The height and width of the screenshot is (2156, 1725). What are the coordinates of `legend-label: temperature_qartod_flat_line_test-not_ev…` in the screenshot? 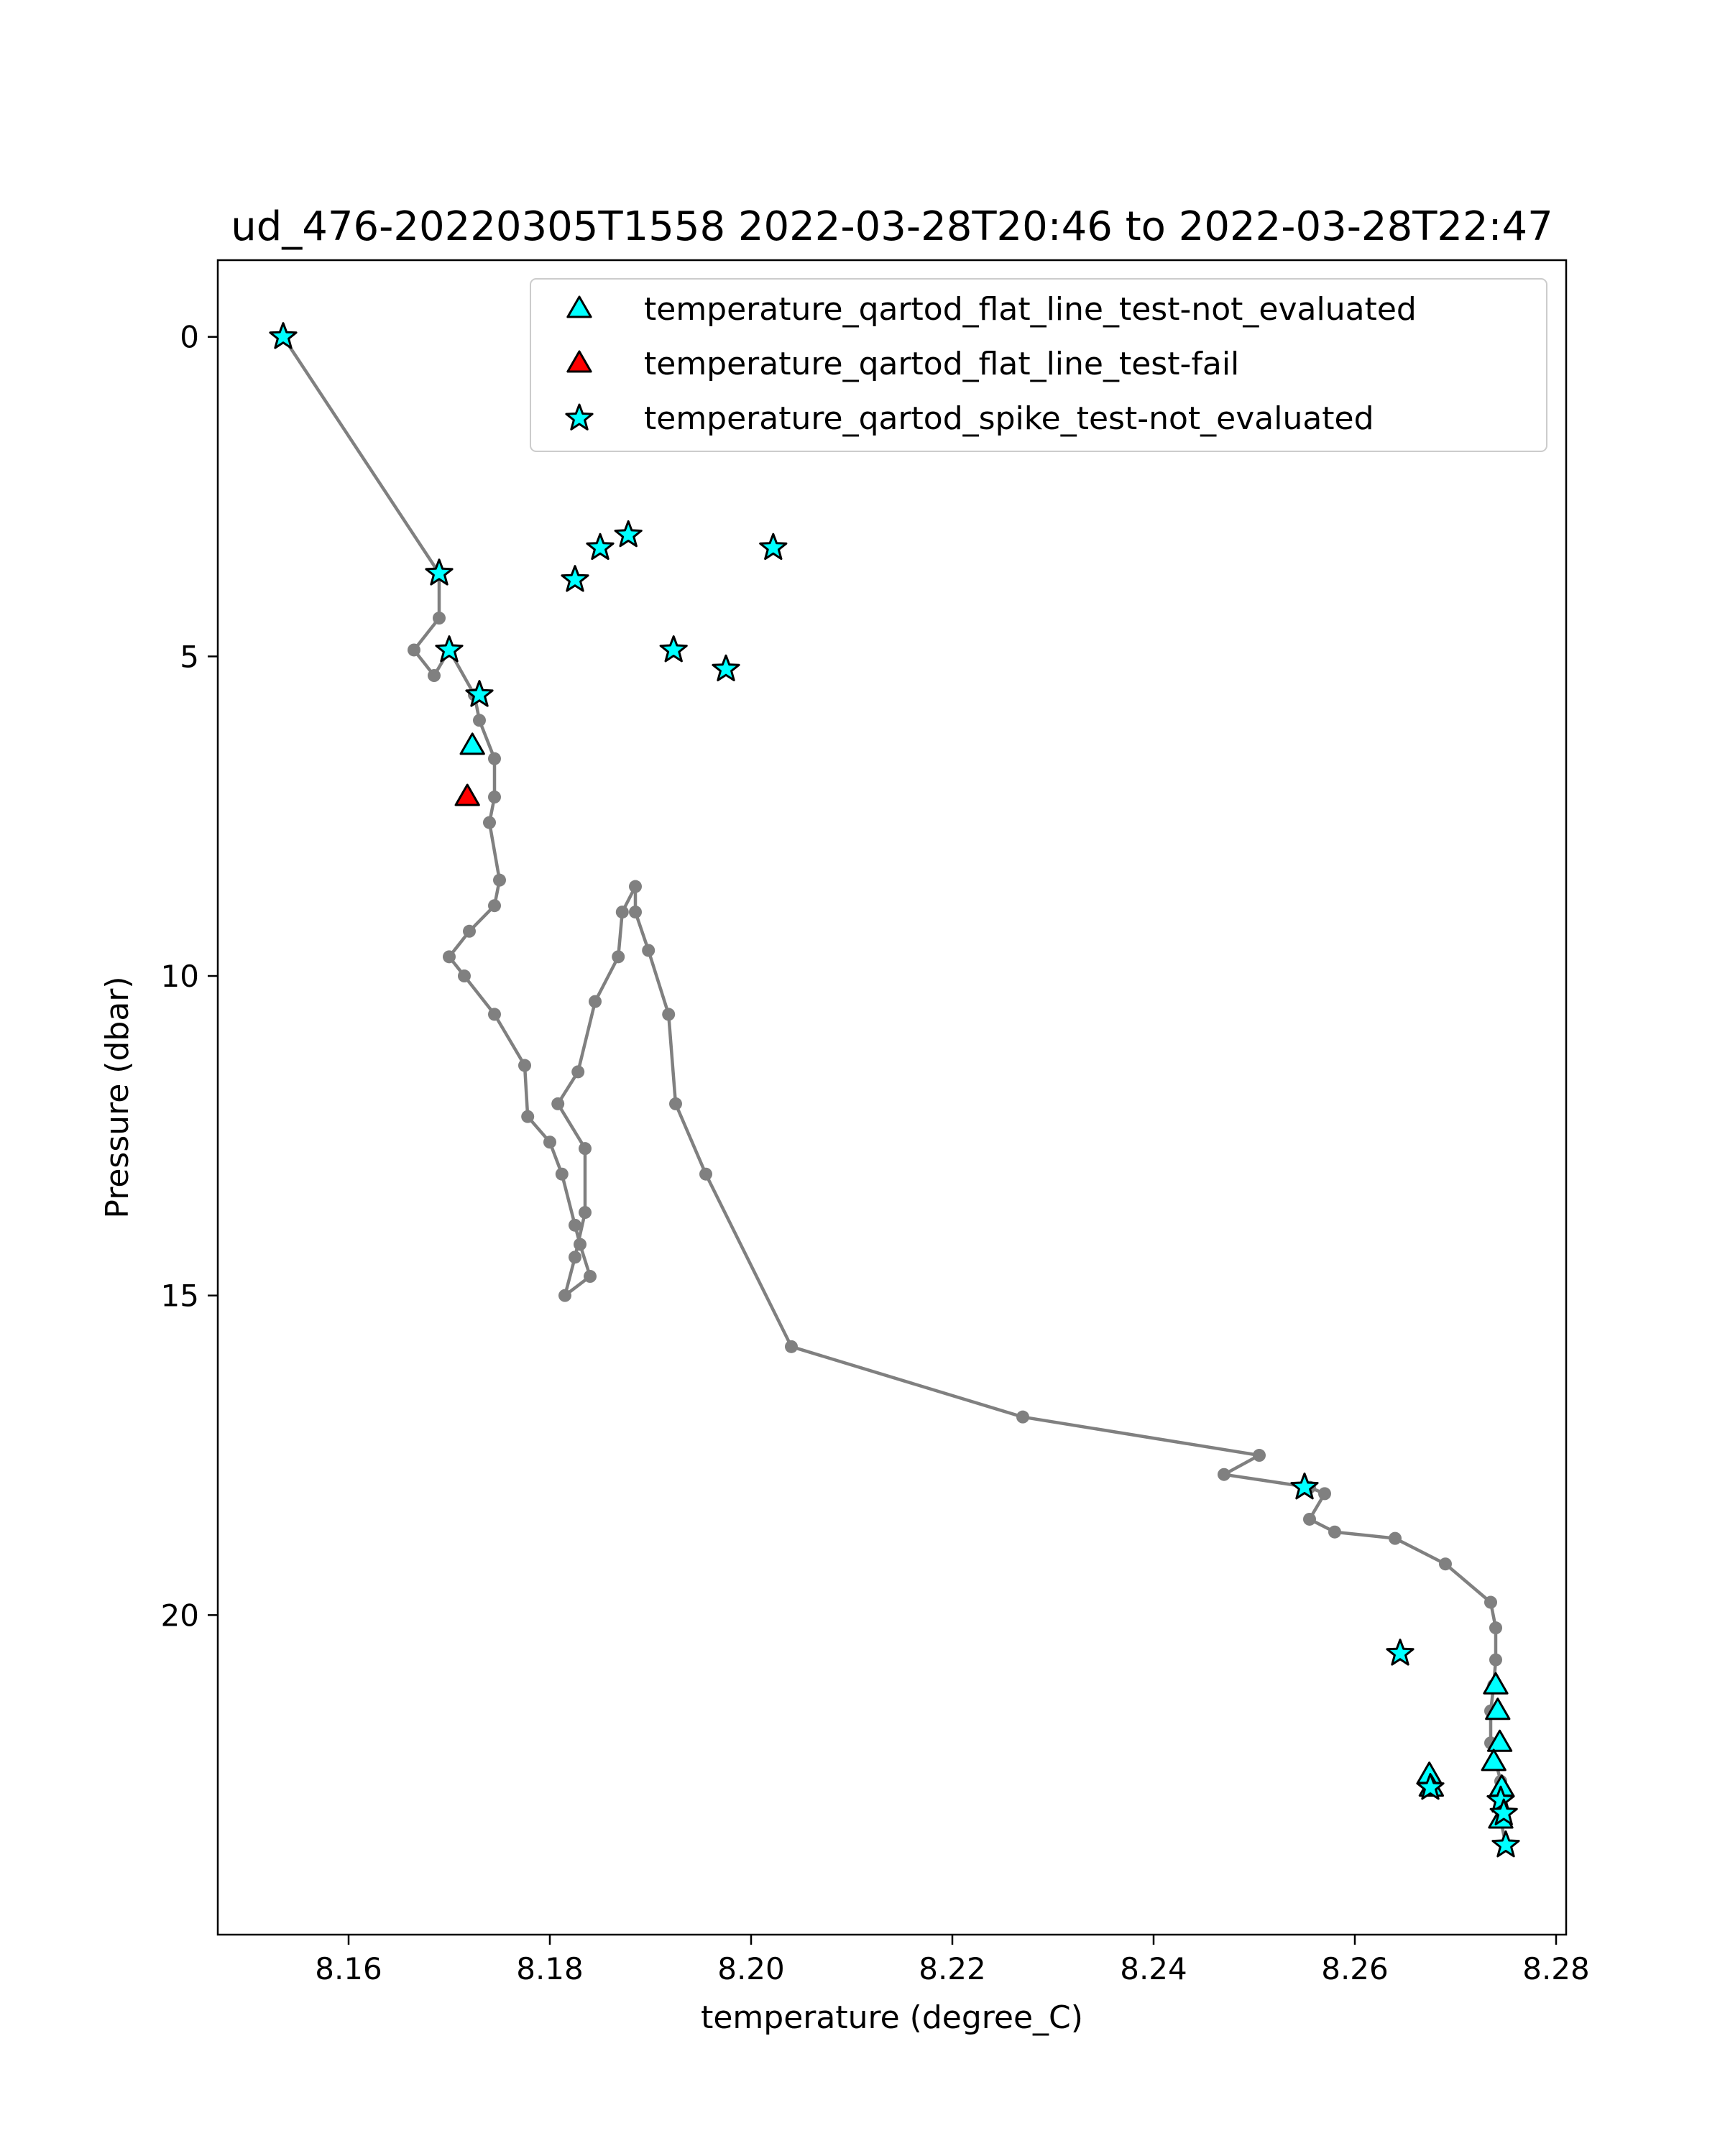 It's located at (1030, 309).